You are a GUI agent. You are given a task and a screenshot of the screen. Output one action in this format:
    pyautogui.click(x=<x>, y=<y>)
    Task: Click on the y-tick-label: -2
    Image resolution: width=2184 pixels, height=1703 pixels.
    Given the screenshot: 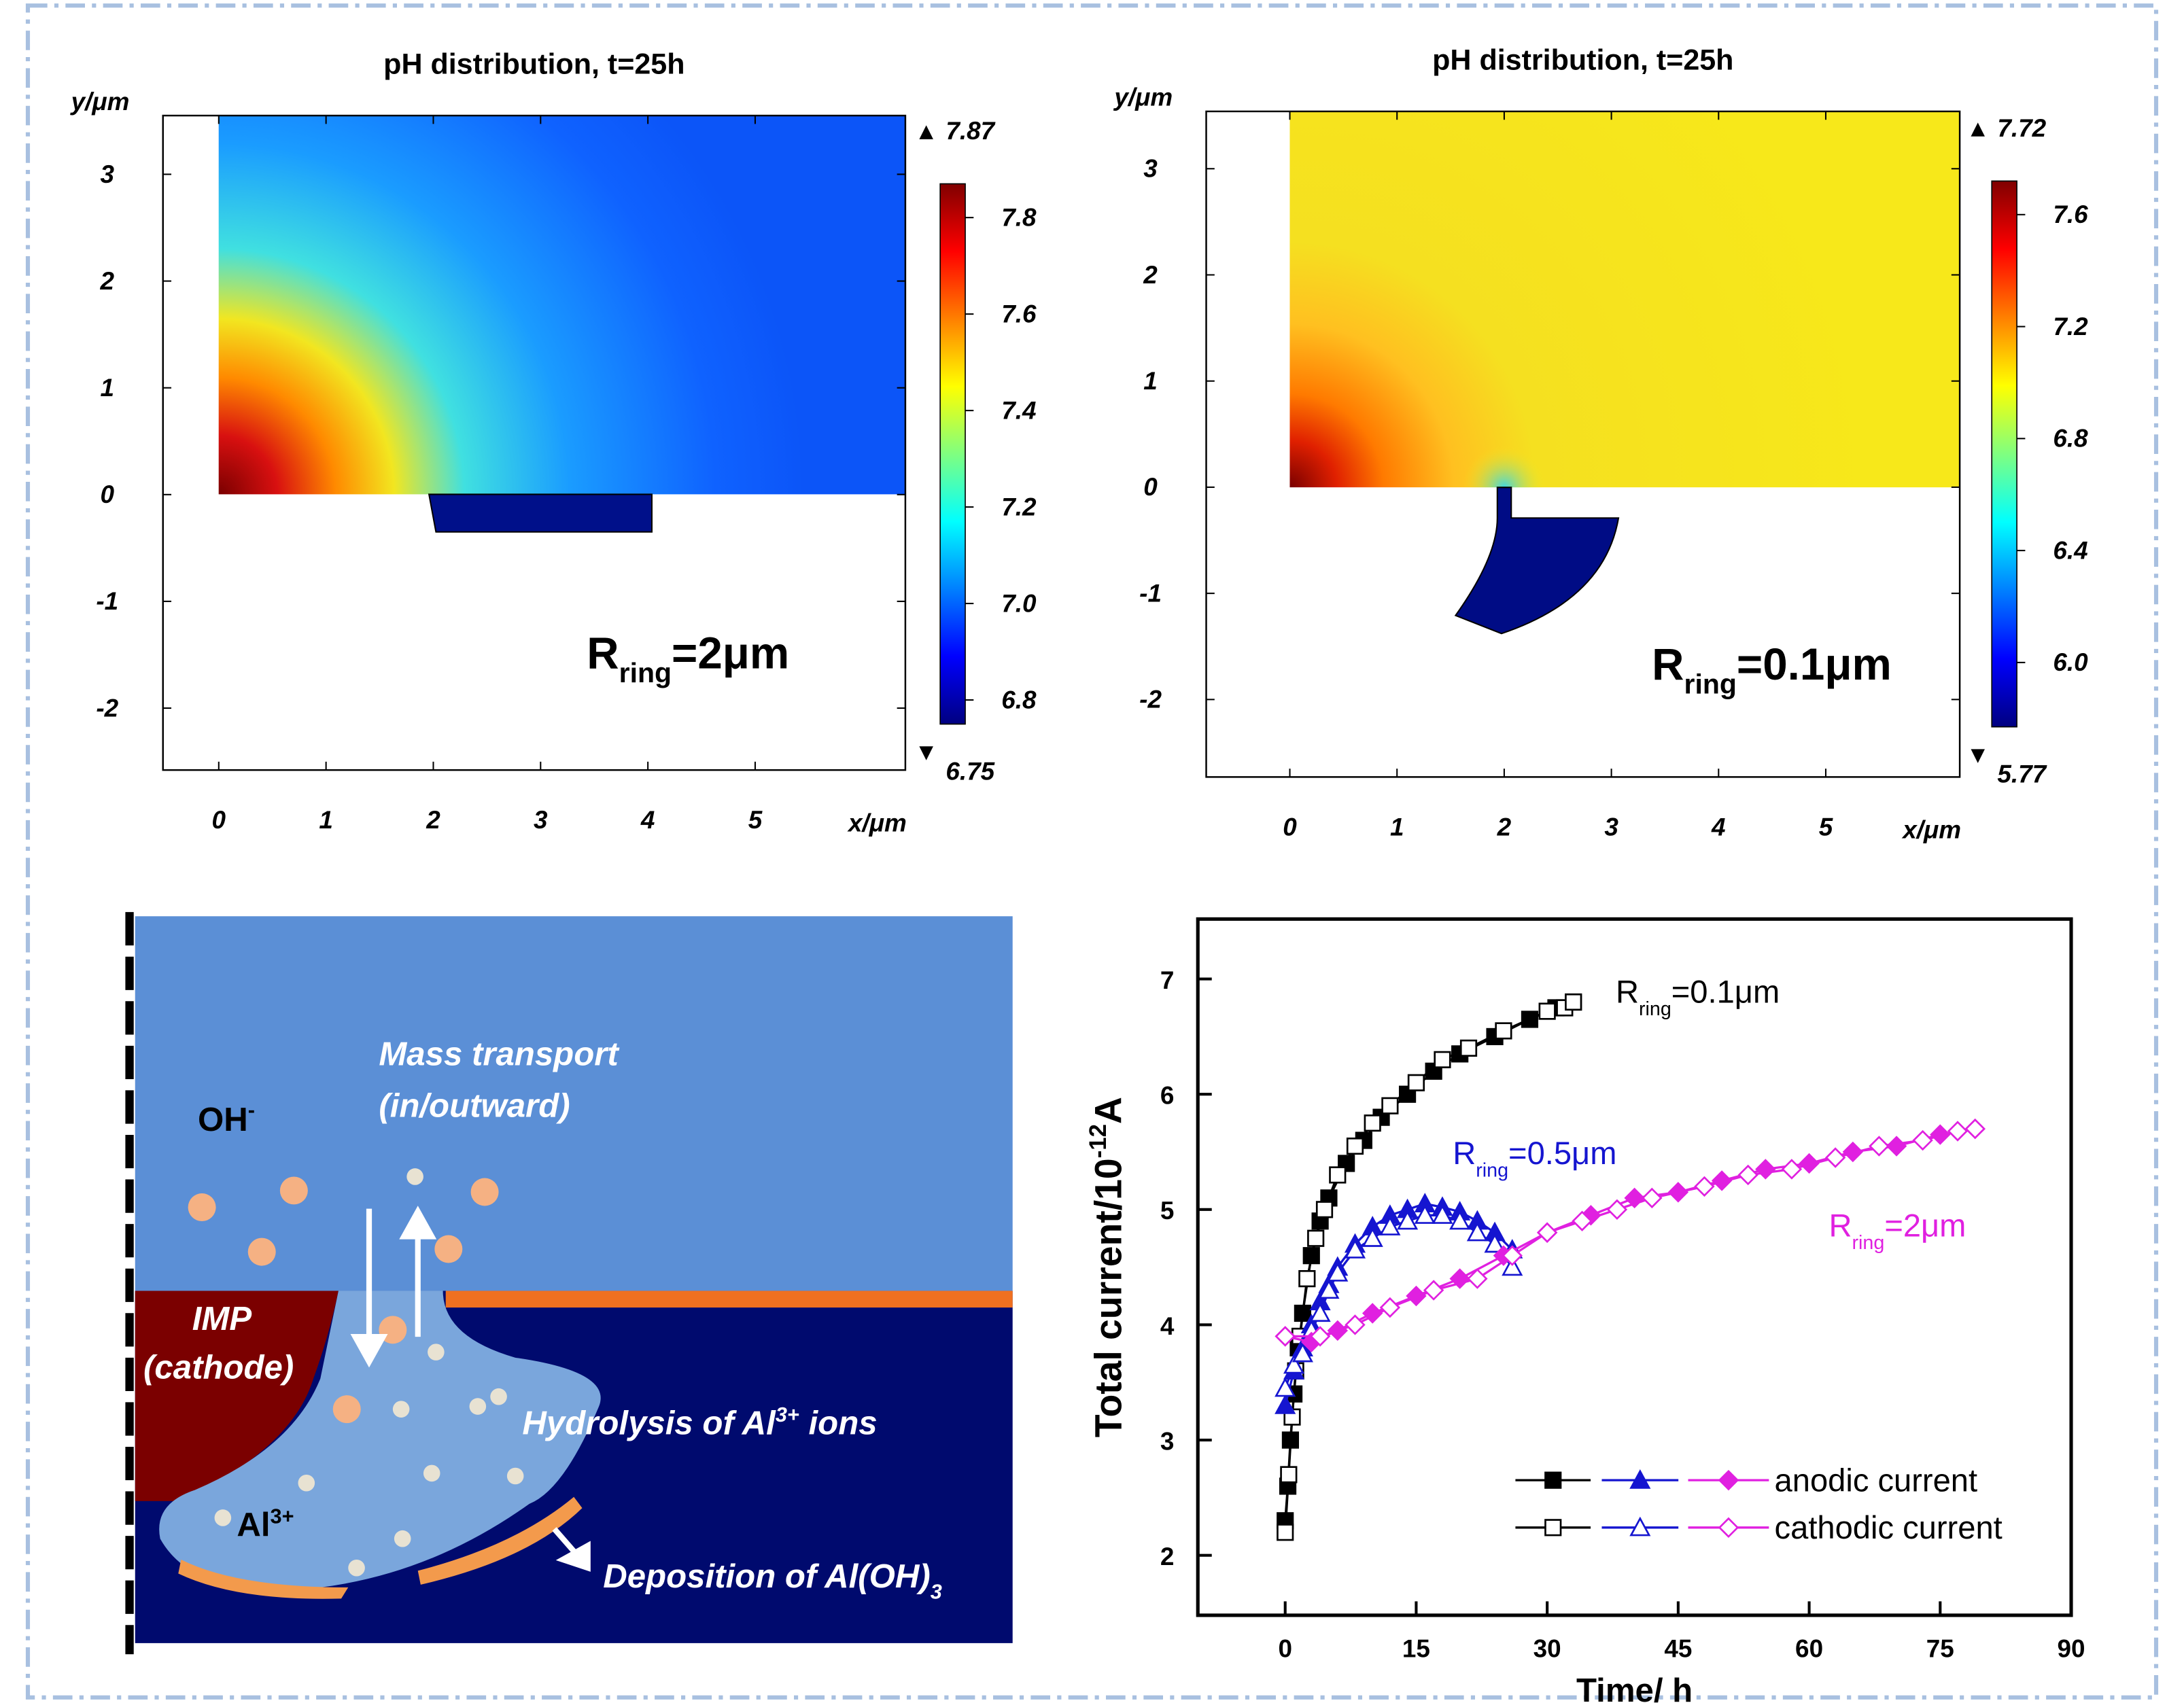 What is the action you would take?
    pyautogui.click(x=107, y=708)
    